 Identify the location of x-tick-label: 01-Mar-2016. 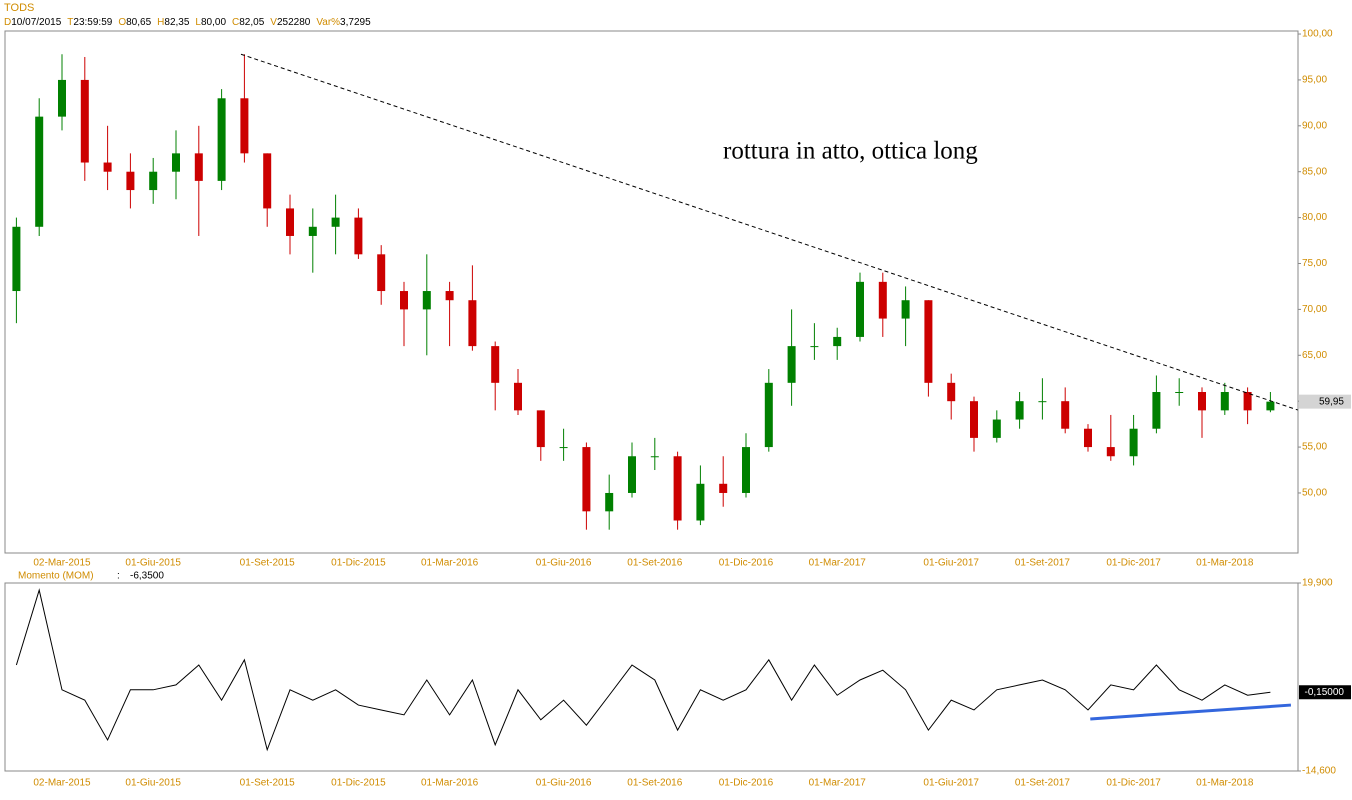
(450, 783).